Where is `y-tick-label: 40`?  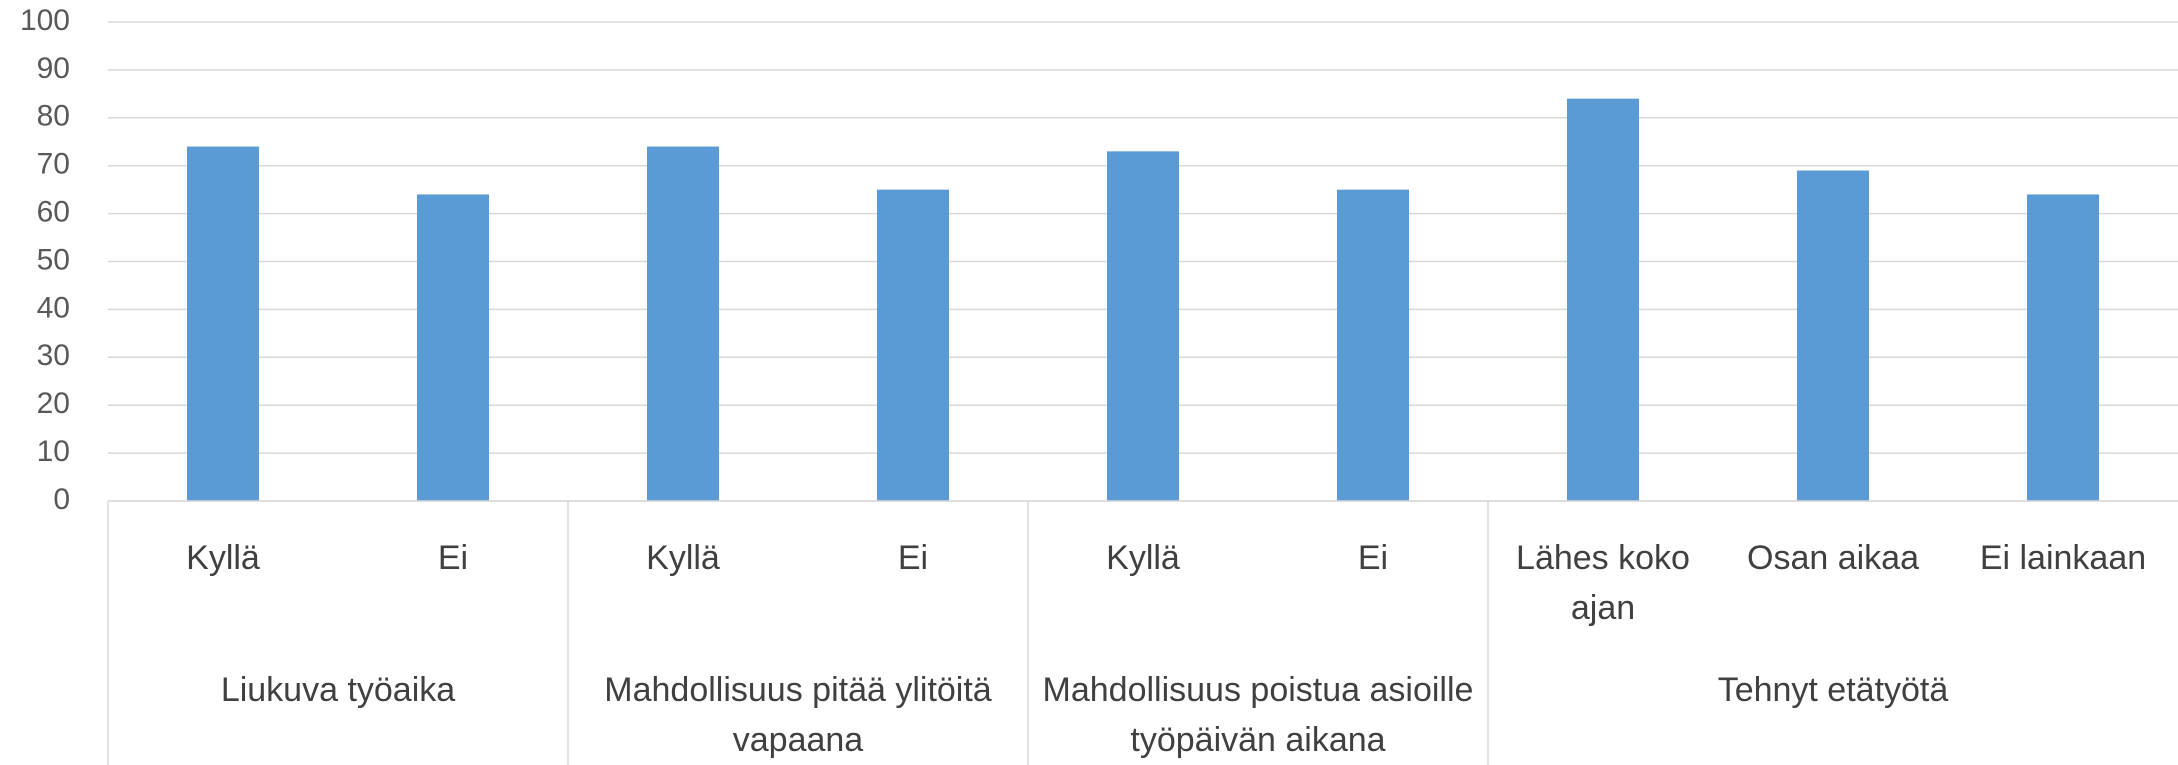 y-tick-label: 40 is located at coordinates (53, 307).